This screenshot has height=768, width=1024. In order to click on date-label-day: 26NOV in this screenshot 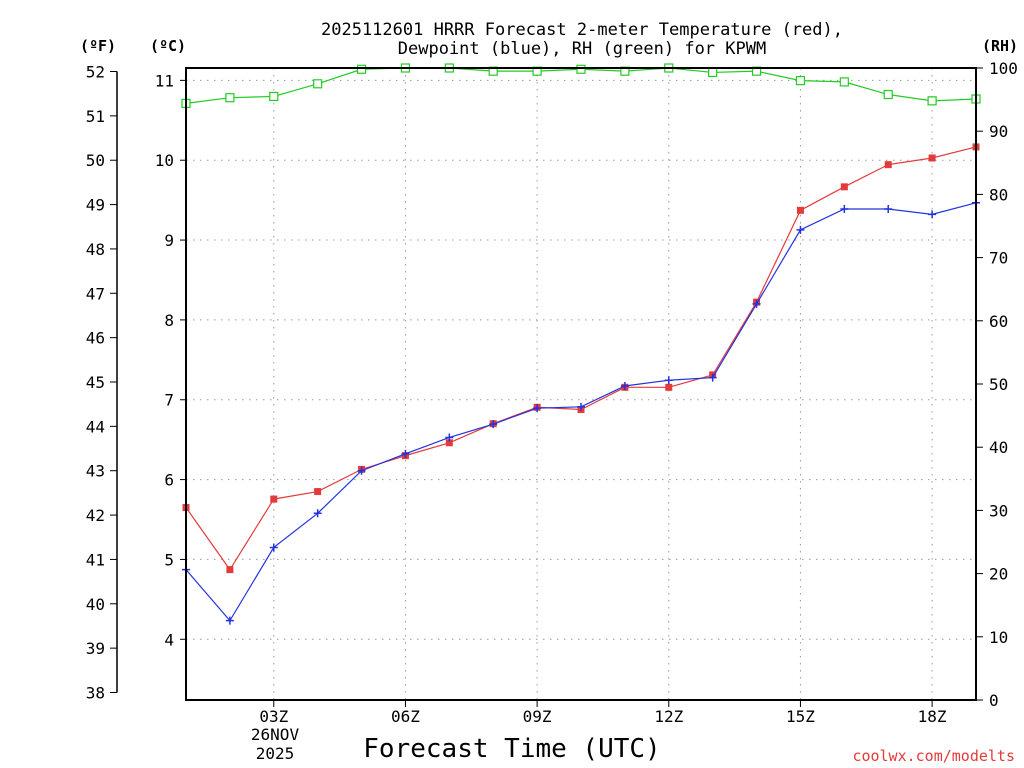, I will do `click(275, 734)`.